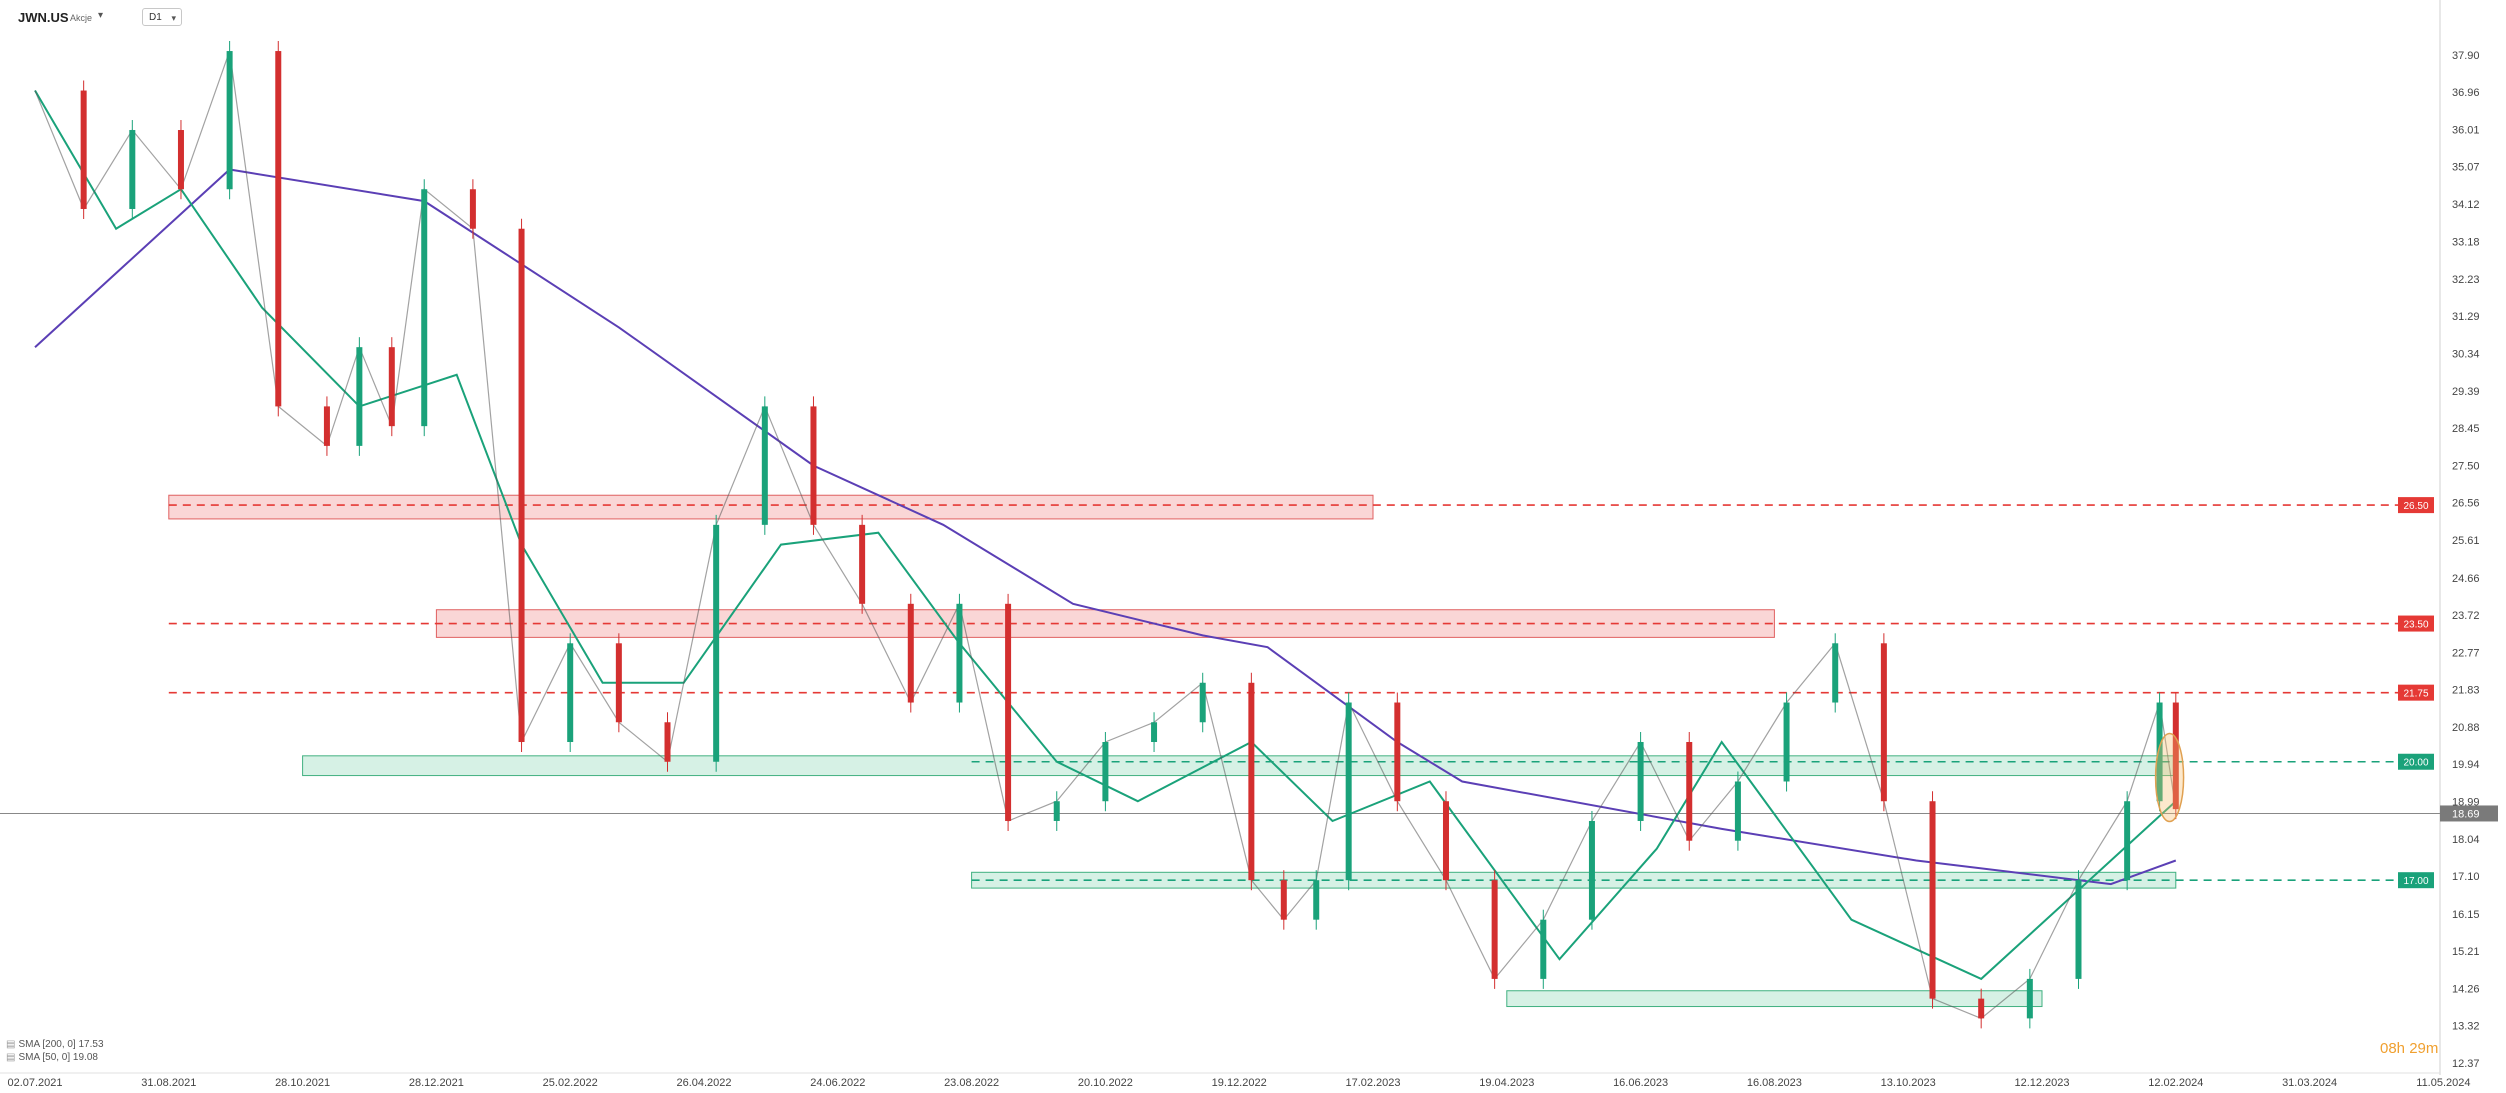  I want to click on y-tick-label: 30.34, so click(2466, 354).